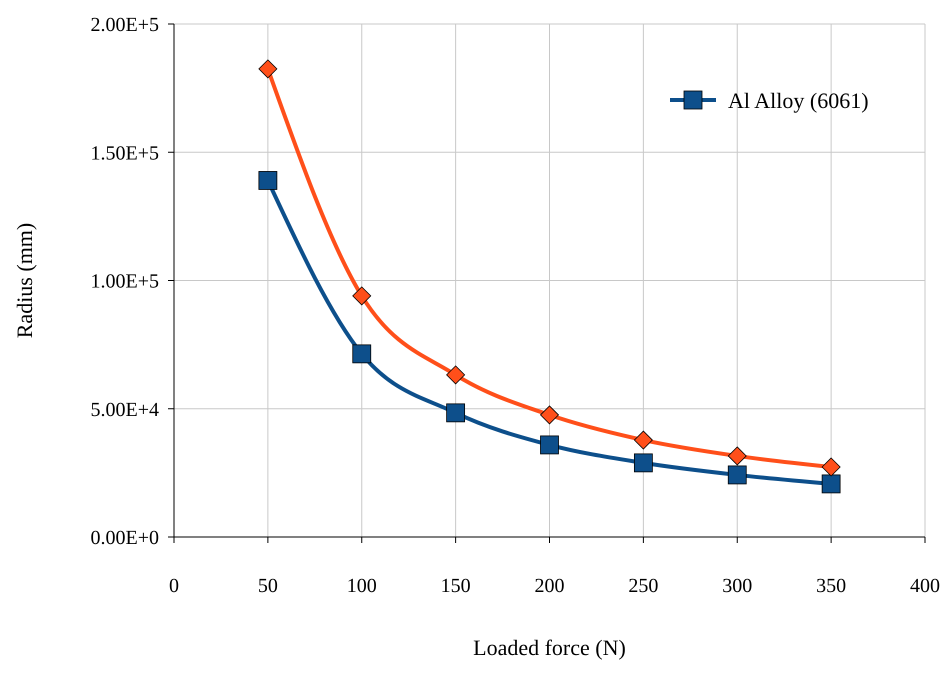 The width and height of the screenshot is (949, 685). Describe the element at coordinates (124, 25) in the screenshot. I see `y-tick-label: 2.00E+5` at that location.